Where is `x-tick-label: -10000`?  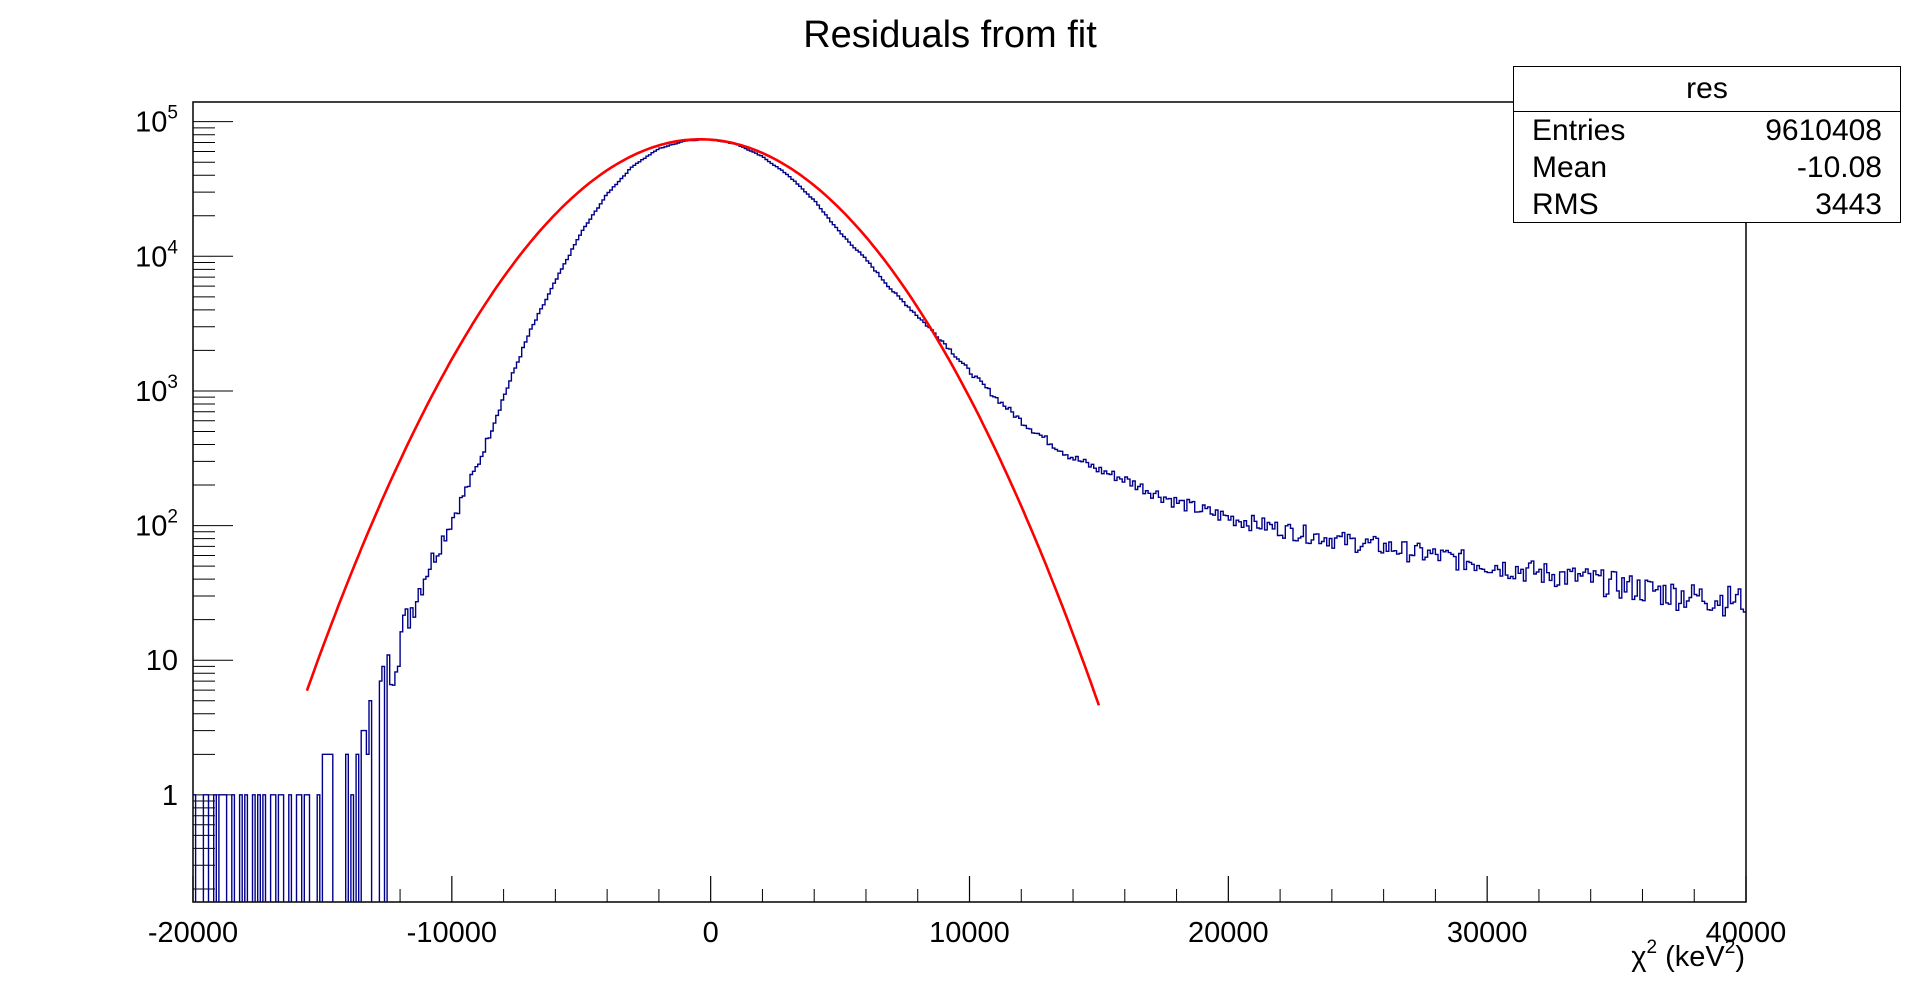 x-tick-label: -10000 is located at coordinates (452, 933).